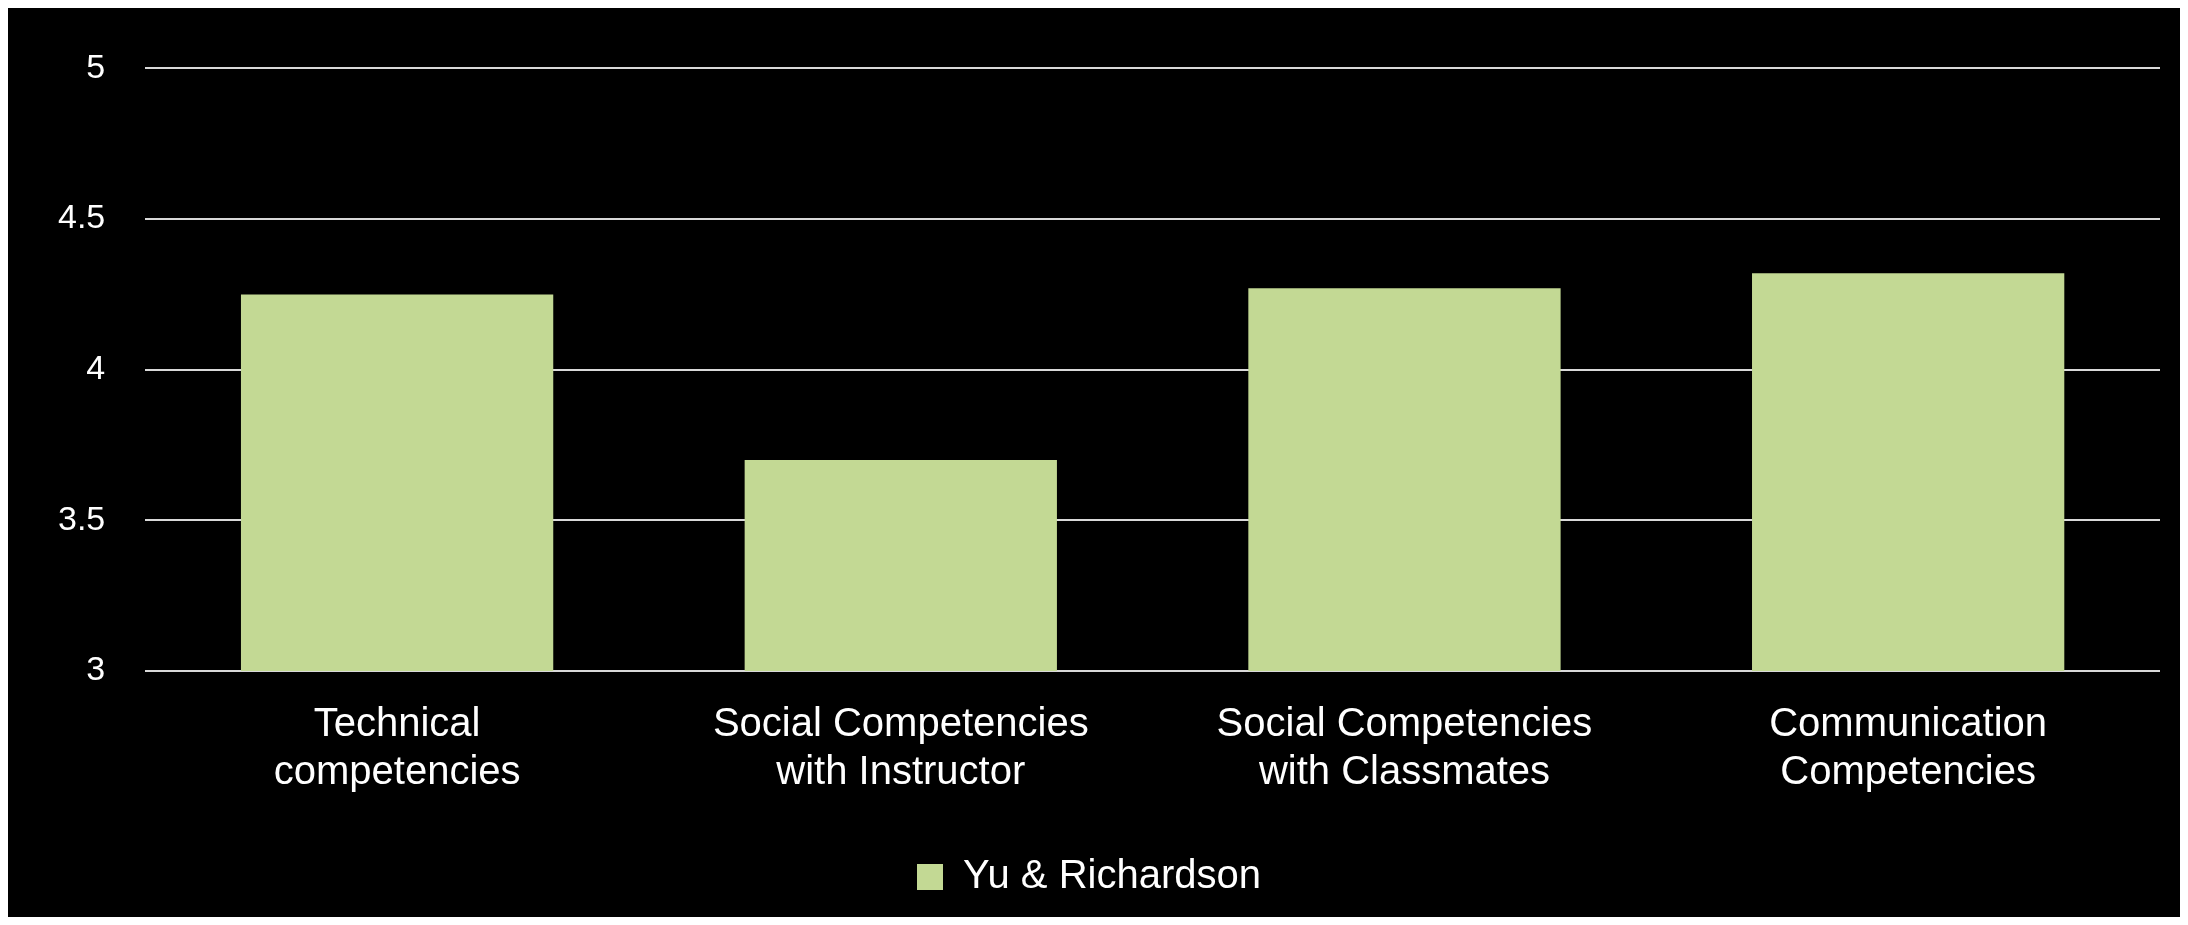  Describe the element at coordinates (82, 216) in the screenshot. I see `y-tick-label: 4.5` at that location.